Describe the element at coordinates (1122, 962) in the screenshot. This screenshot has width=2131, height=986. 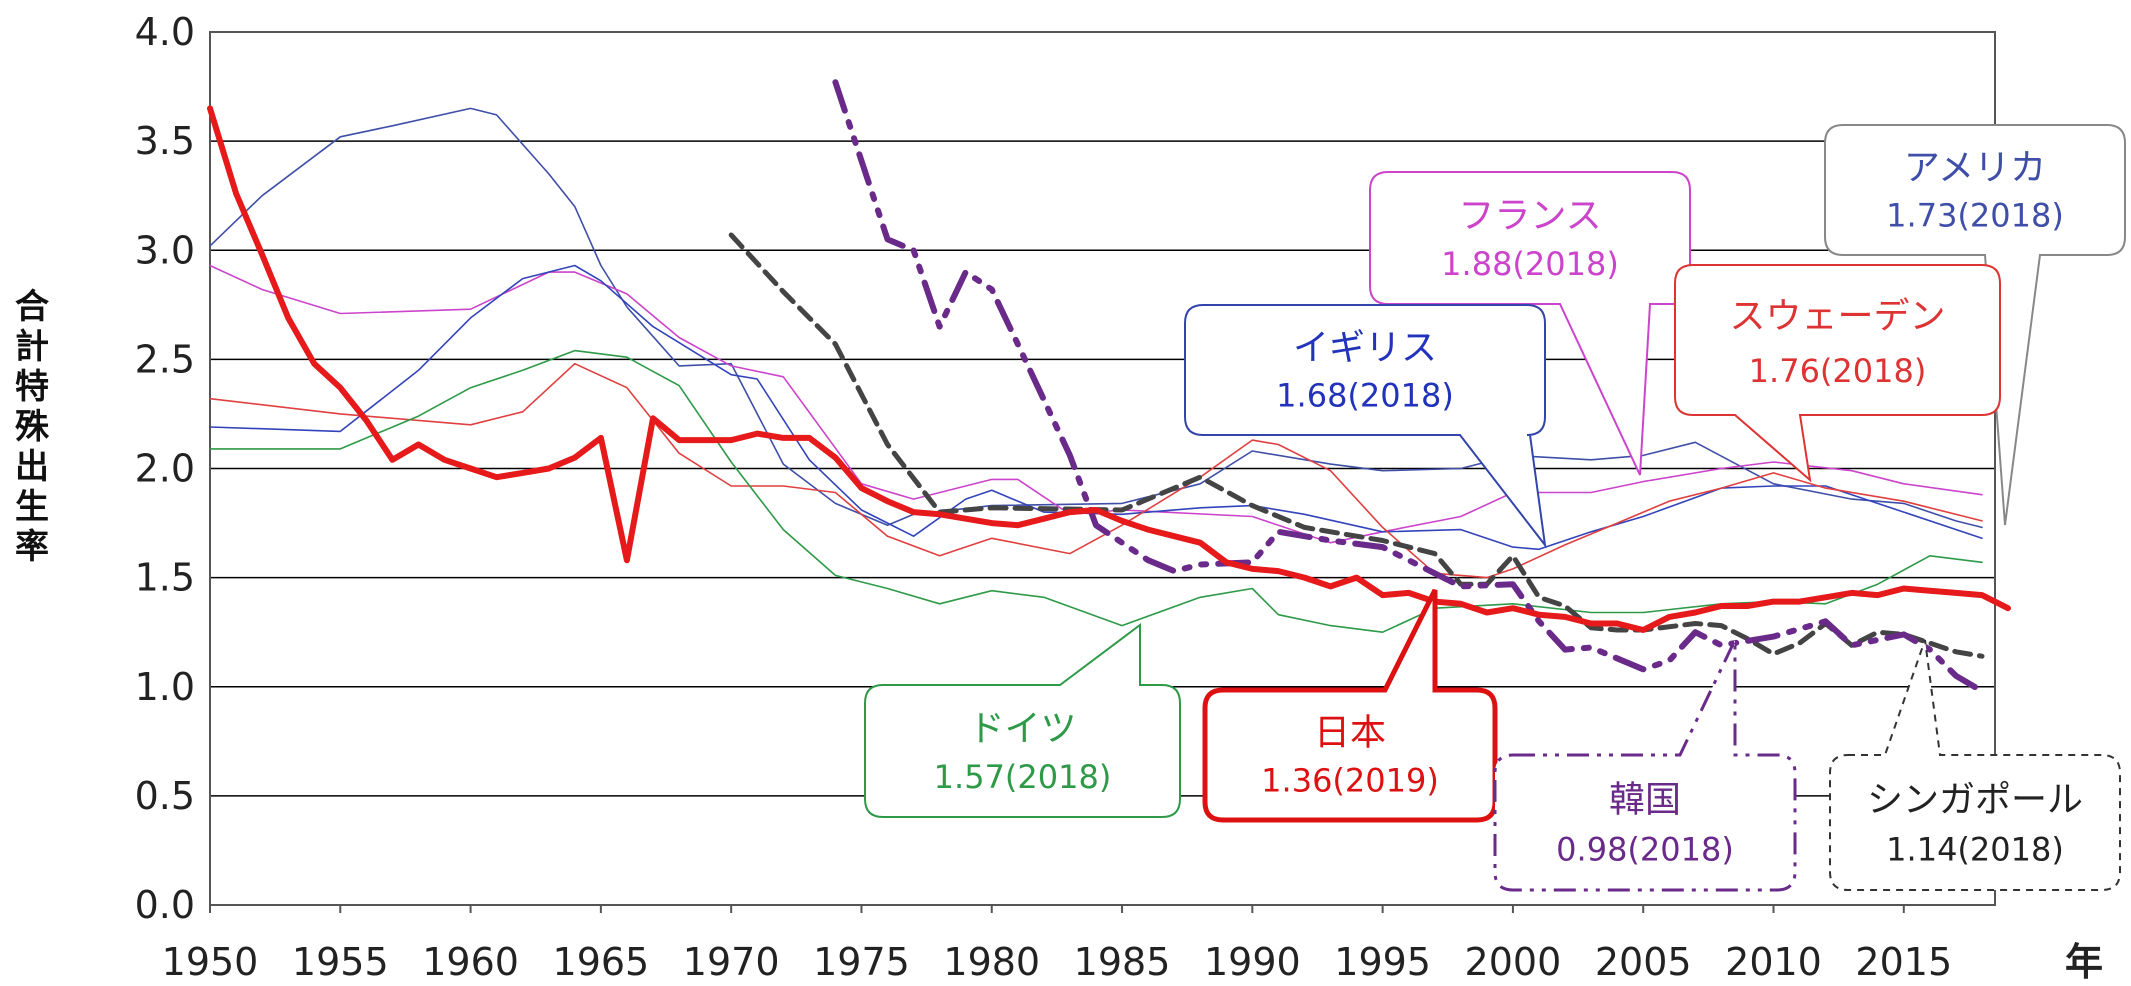
I see `x-tick-label: 1985` at that location.